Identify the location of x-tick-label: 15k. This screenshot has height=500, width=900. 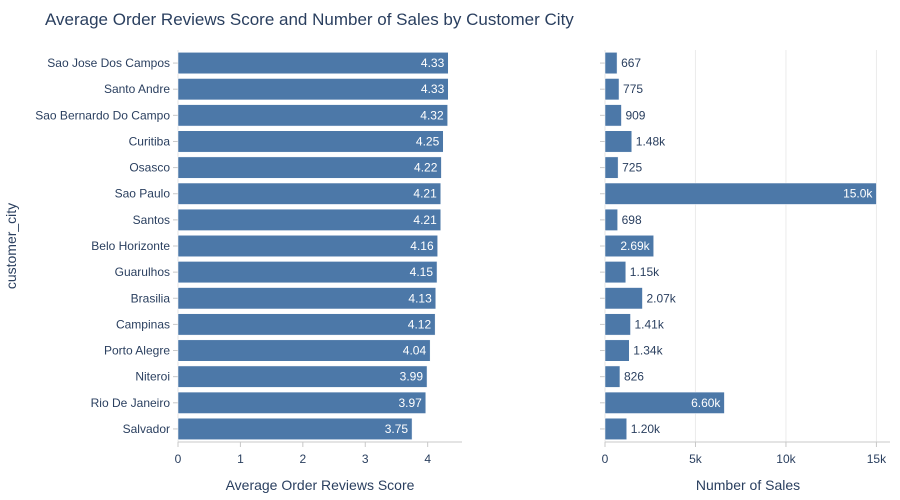
(877, 459).